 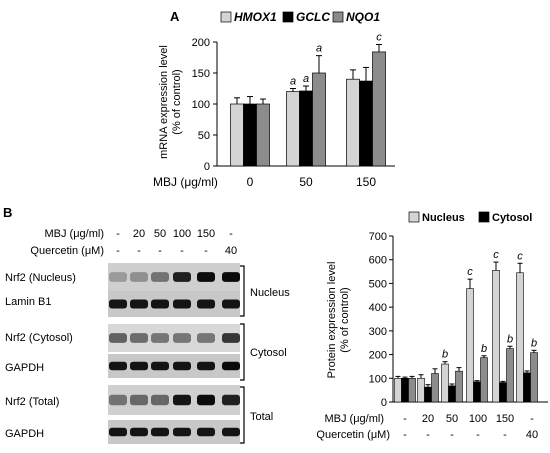 I want to click on y-tick-label: 500, so click(x=378, y=284).